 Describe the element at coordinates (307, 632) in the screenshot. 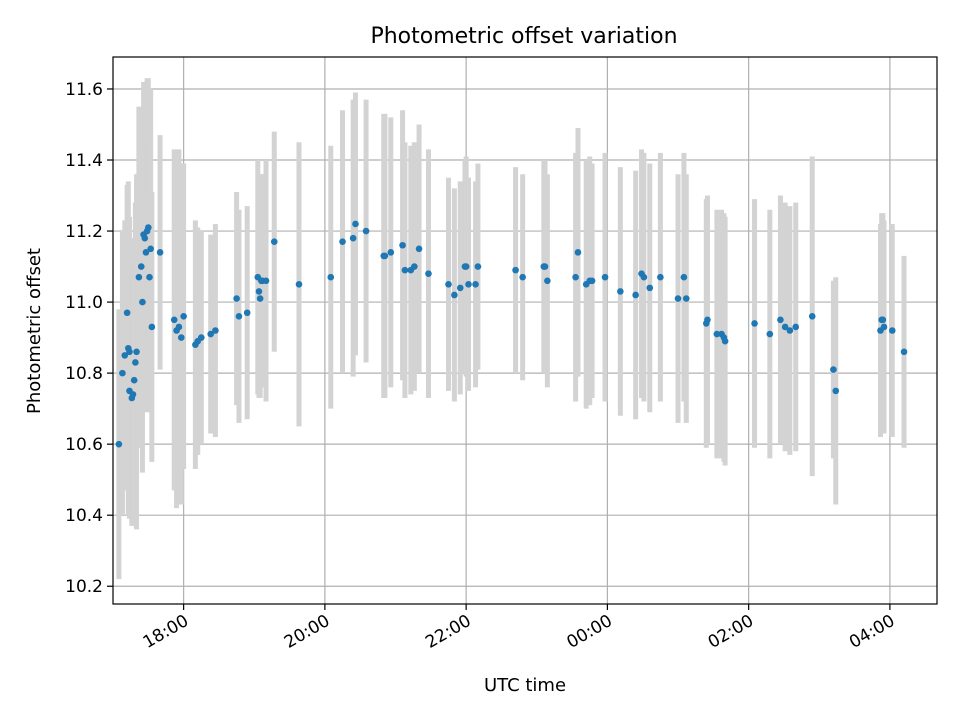

I see `x-tick-label: 20:00` at that location.